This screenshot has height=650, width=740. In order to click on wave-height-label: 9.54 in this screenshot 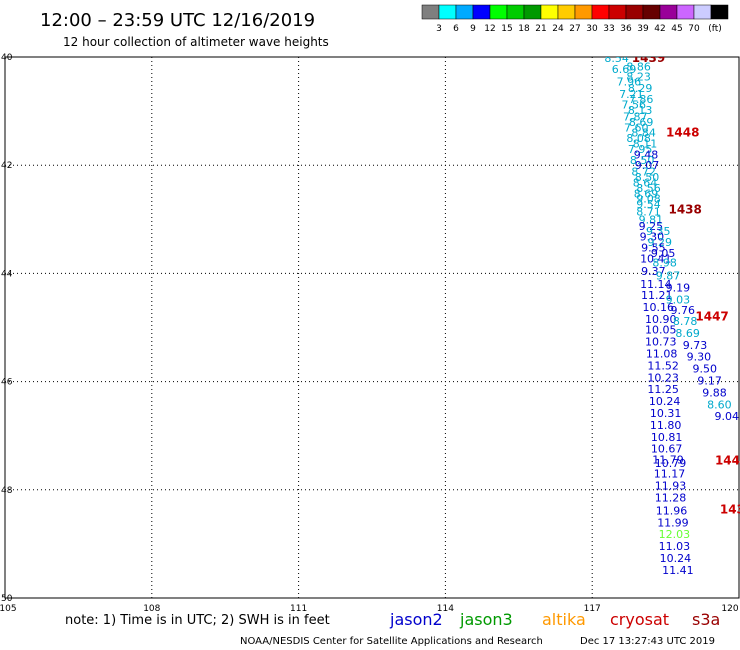, I will do `click(648, 204)`.